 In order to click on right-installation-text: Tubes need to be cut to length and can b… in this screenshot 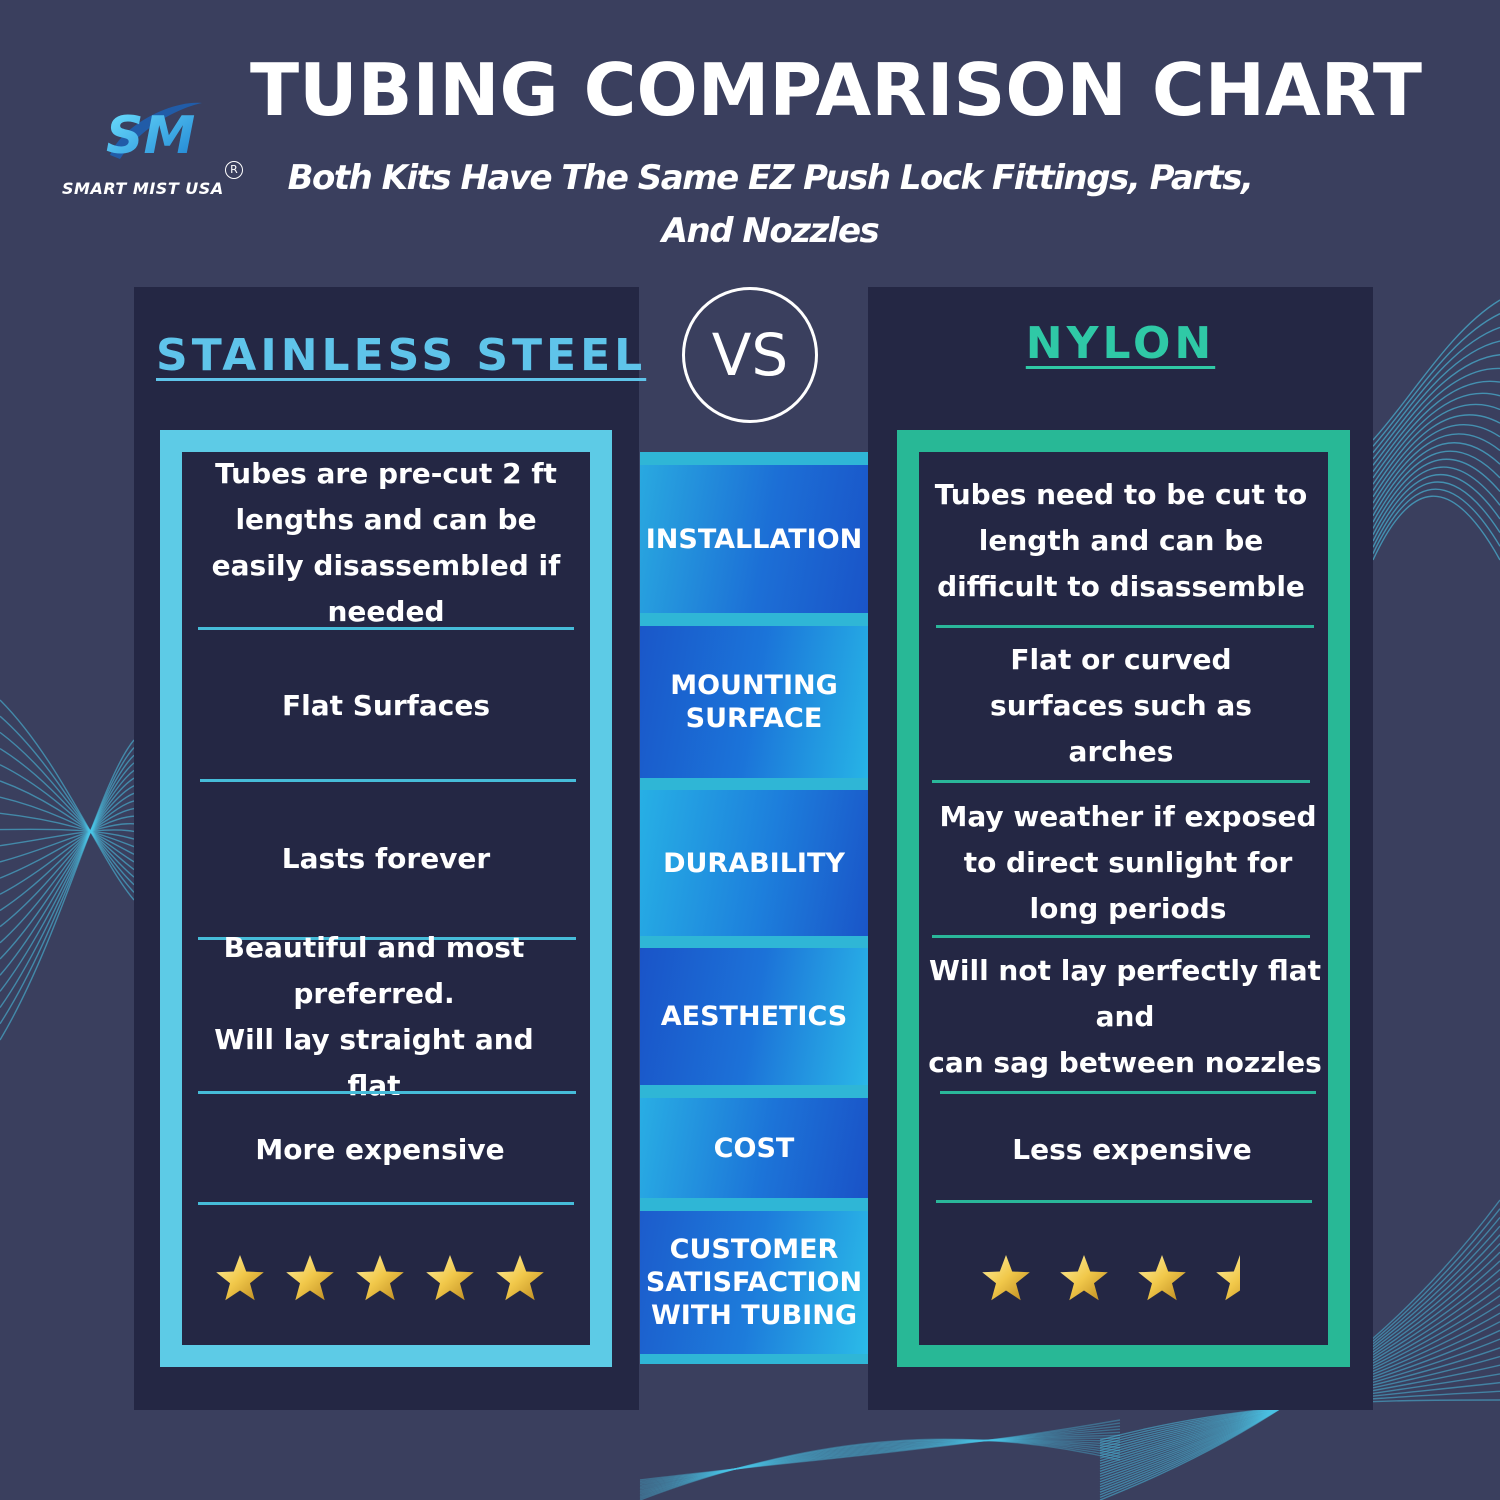, I will do `click(1121, 540)`.